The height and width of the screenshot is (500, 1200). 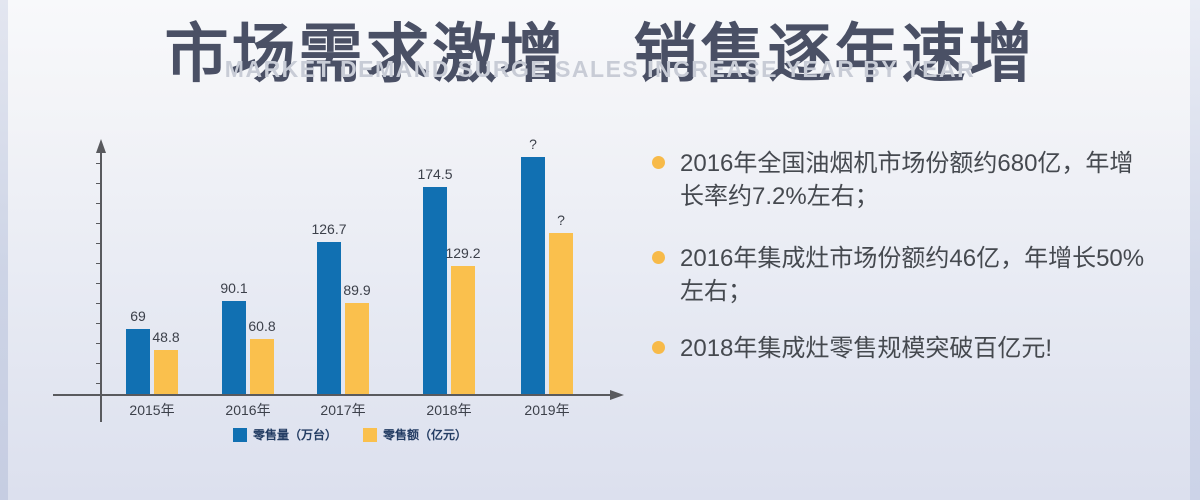 What do you see at coordinates (329, 318) in the screenshot?
I see `bar-2017-series0` at bounding box center [329, 318].